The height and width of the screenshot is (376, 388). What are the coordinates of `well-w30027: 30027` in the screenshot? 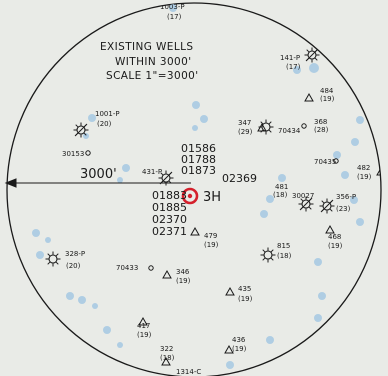 It's located at (303, 202).